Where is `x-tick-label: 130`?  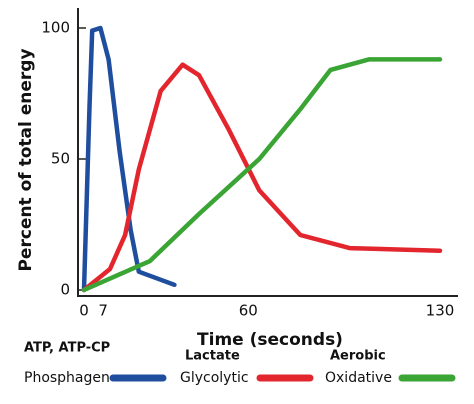
x-tick-label: 130 is located at coordinates (440, 311).